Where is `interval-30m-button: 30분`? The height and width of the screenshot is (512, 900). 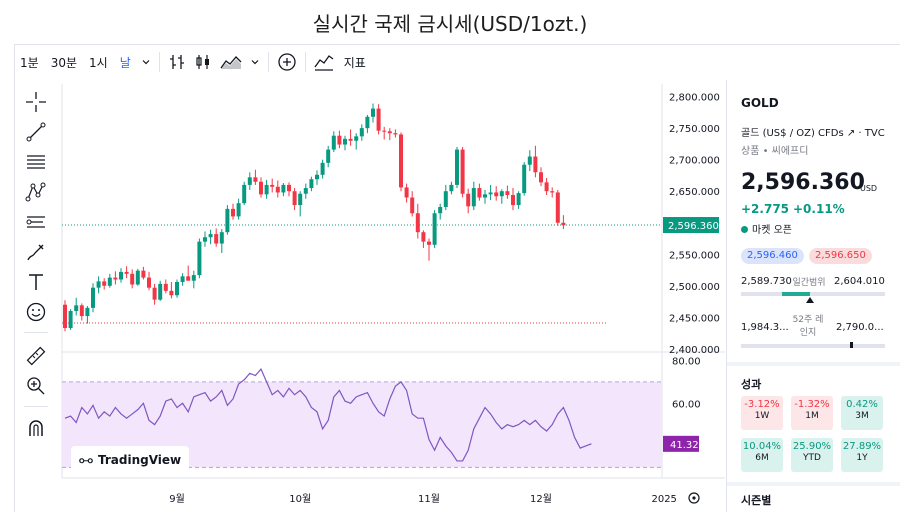
interval-30m-button: 30분 is located at coordinates (63, 62).